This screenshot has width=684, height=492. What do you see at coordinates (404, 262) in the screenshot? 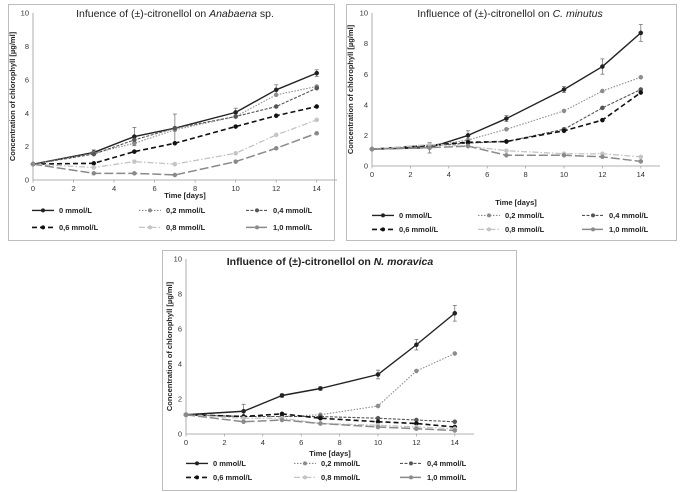
I see `chart-title-part: N. moravica` at bounding box center [404, 262].